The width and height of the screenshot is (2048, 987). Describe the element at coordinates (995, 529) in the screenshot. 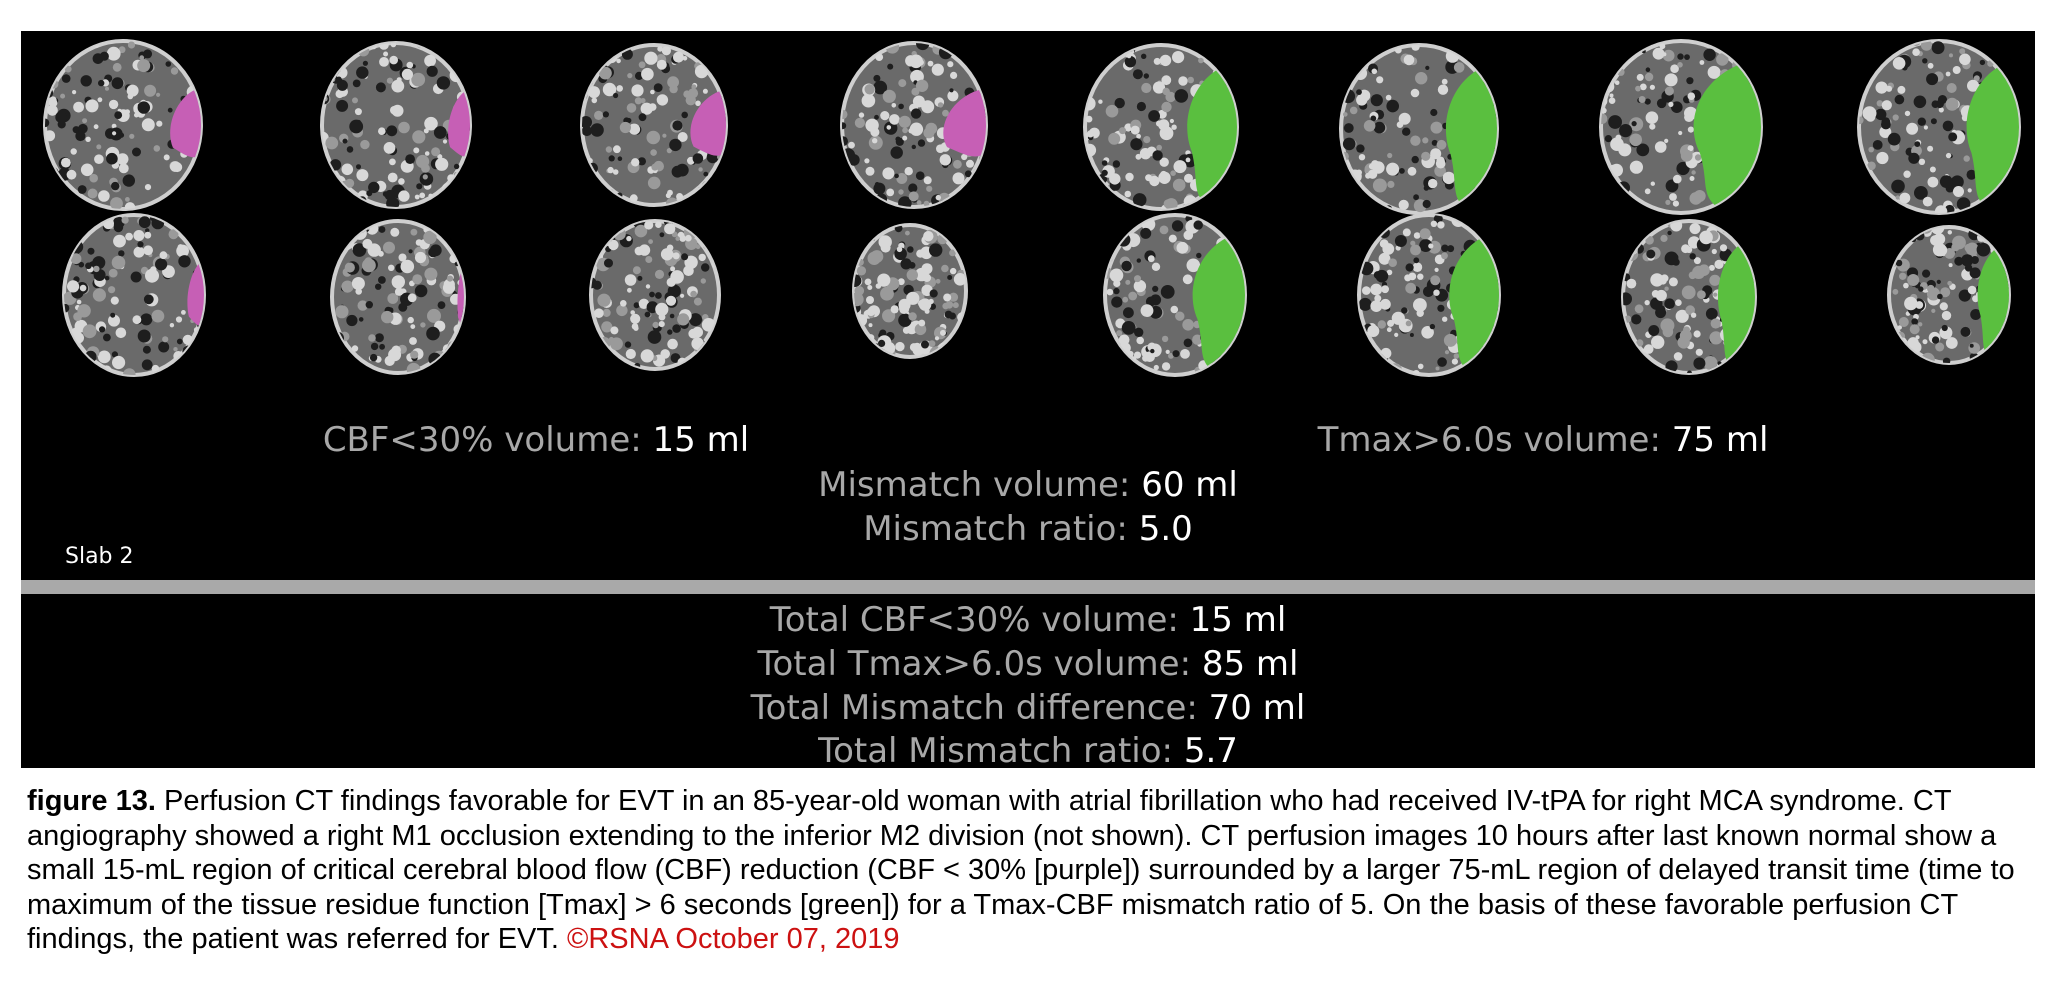

I see `slab-mismatch-ratio-label: Mismatch ratio:` at that location.